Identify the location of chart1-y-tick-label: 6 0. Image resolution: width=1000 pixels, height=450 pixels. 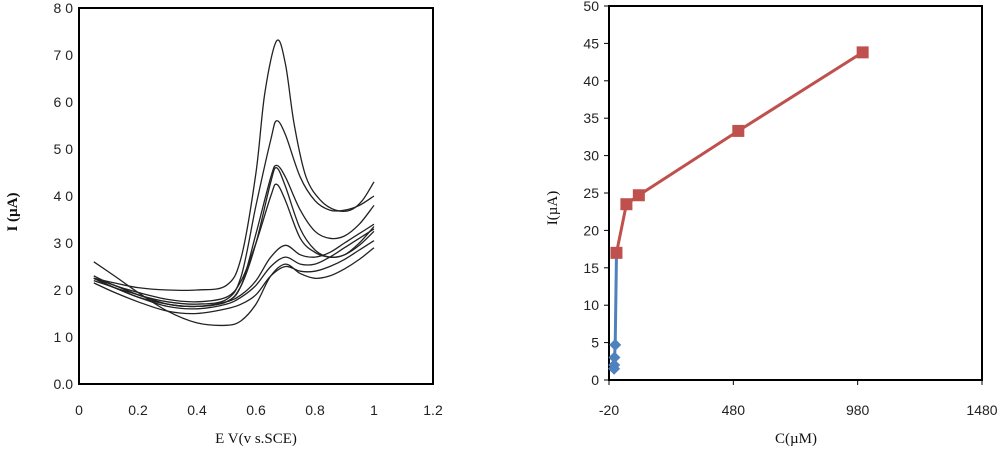
(64, 102).